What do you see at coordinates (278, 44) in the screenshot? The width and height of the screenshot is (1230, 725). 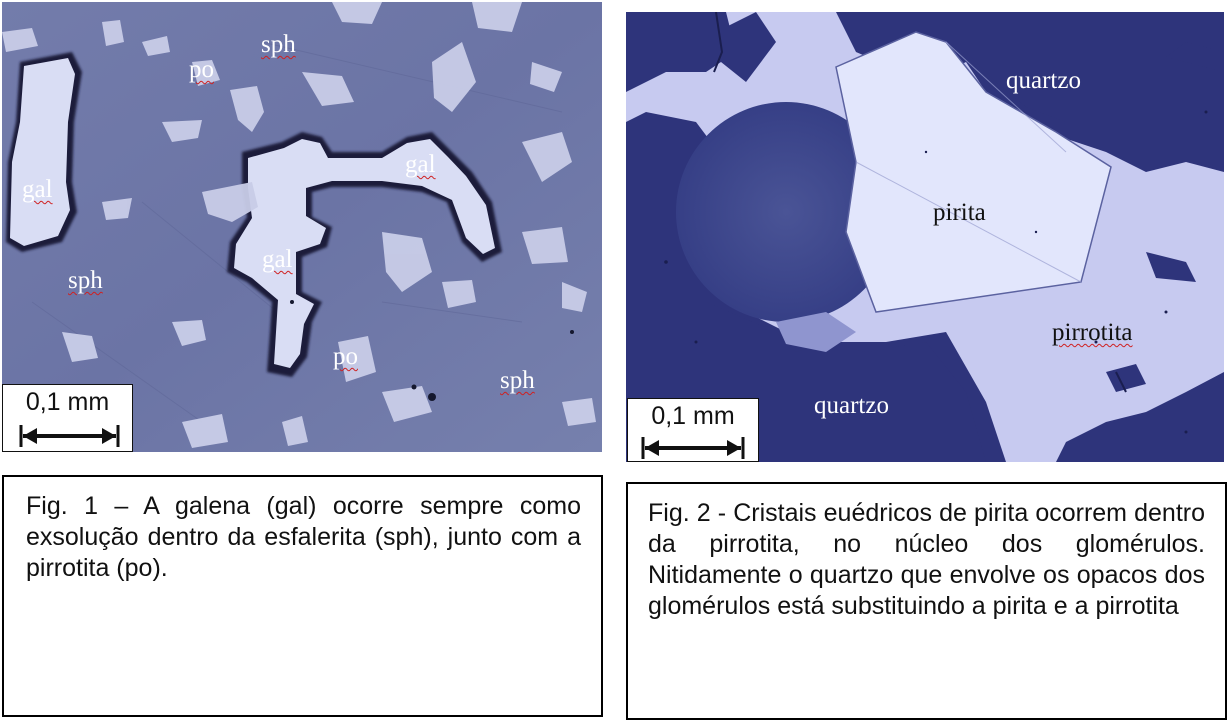 I see `label-sph-top: sph` at bounding box center [278, 44].